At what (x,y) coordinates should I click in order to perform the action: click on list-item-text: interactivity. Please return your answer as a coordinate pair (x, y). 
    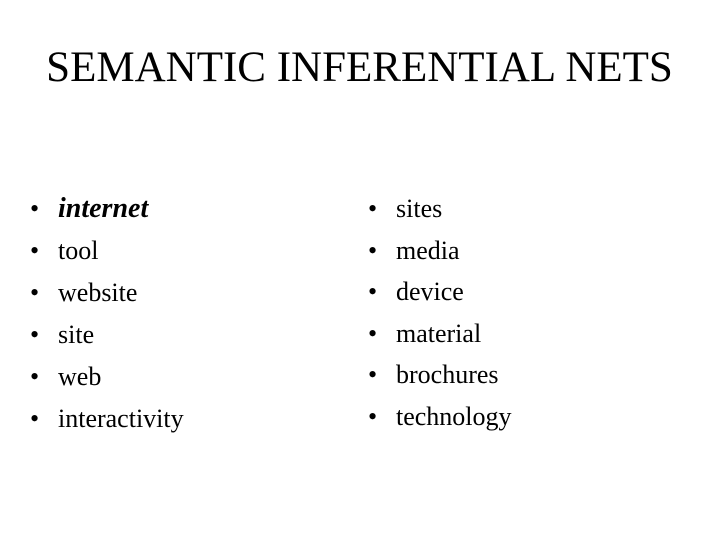
    Looking at the image, I should click on (121, 418).